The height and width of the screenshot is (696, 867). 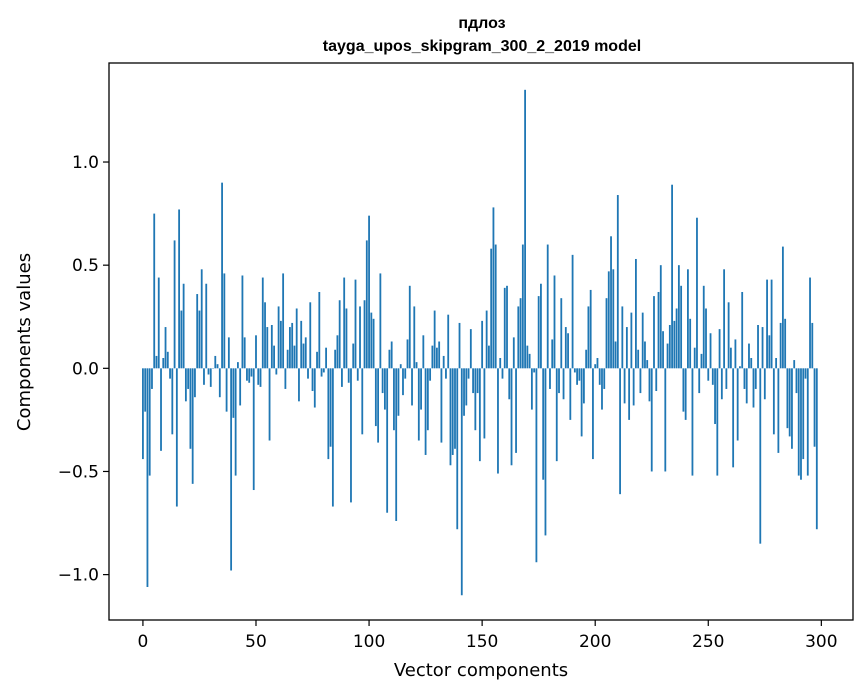 I want to click on y-tick-label: 0.0, so click(x=85, y=369).